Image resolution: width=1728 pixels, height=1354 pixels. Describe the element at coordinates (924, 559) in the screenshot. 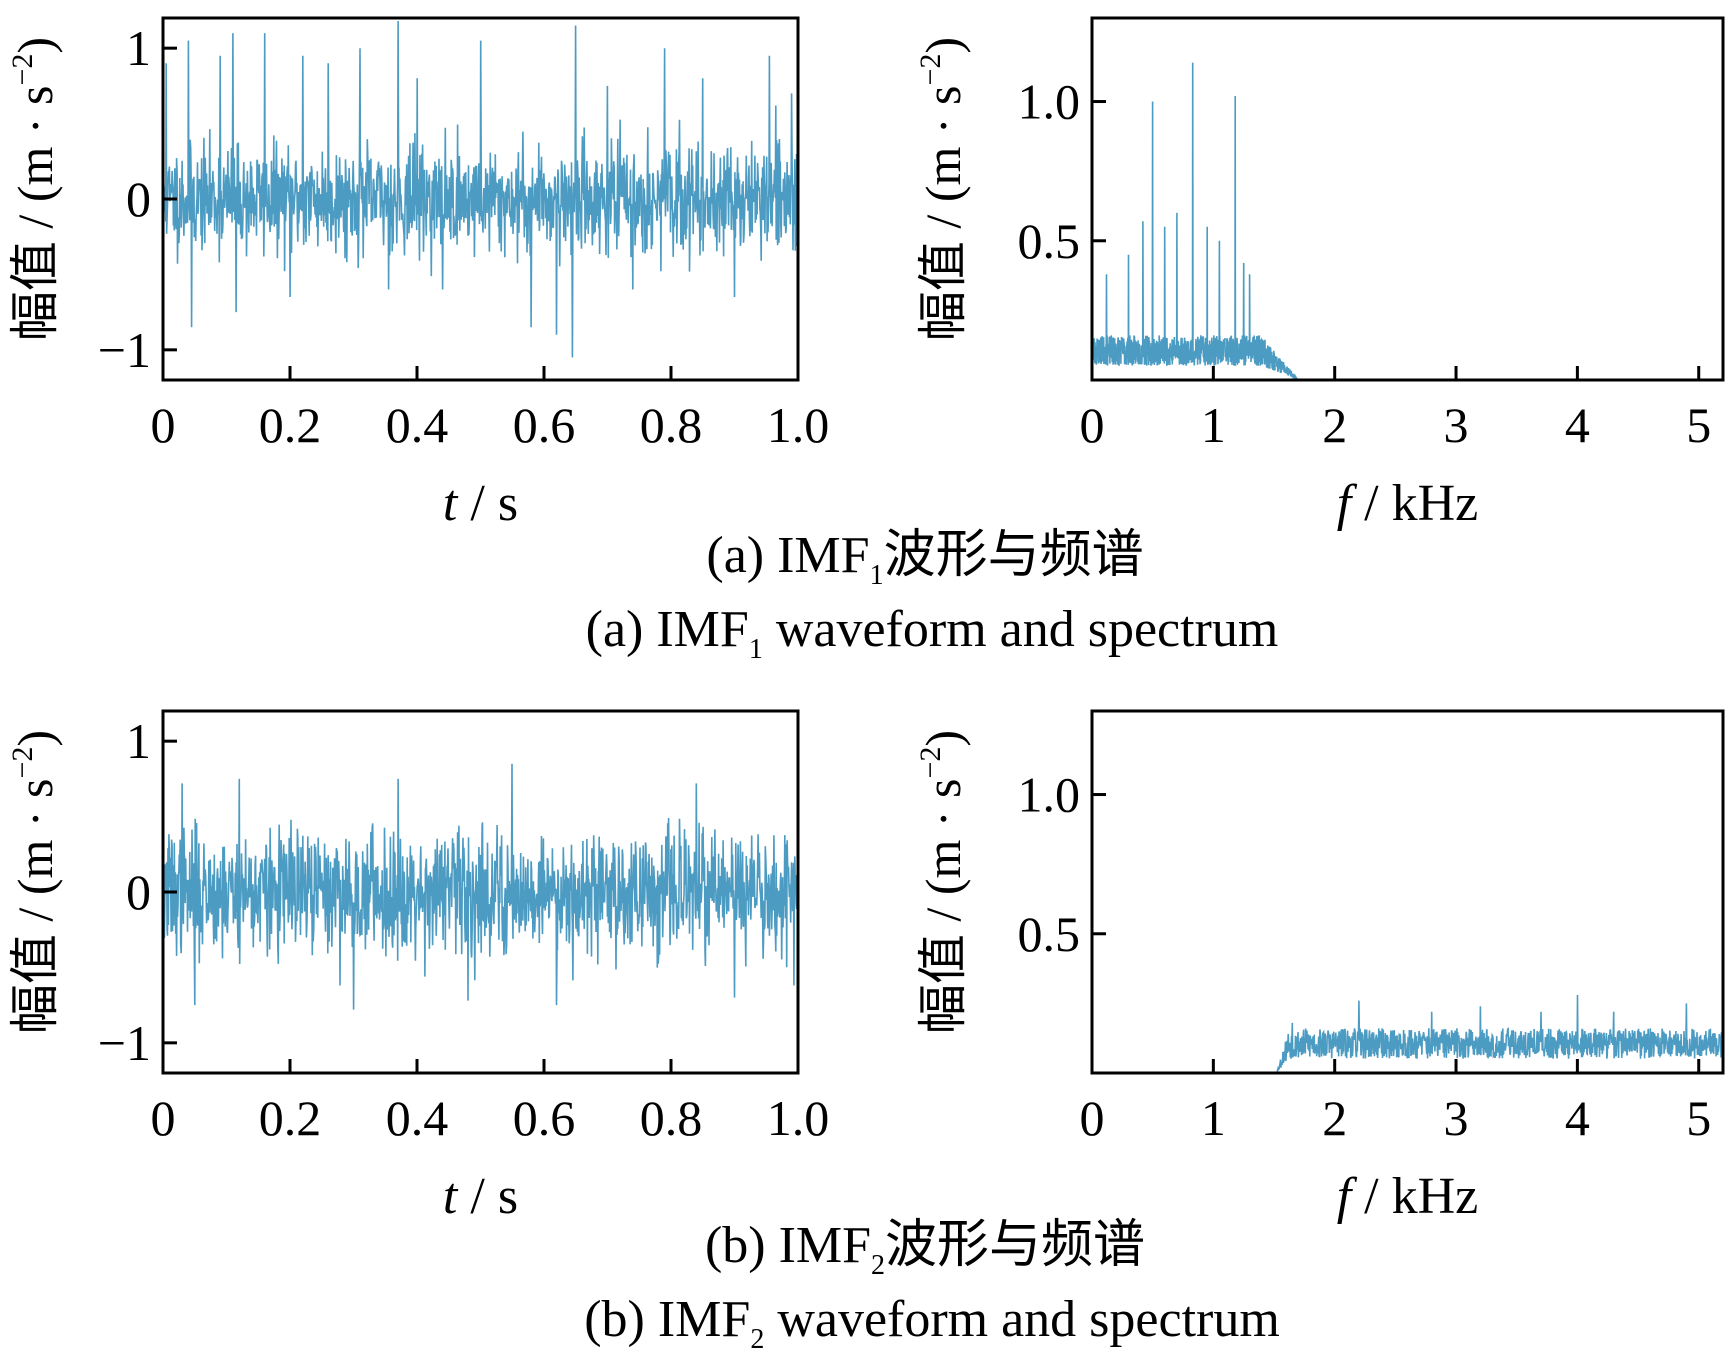

I see `caption-a-chinese: (a) IMF1波形与频谱` at that location.